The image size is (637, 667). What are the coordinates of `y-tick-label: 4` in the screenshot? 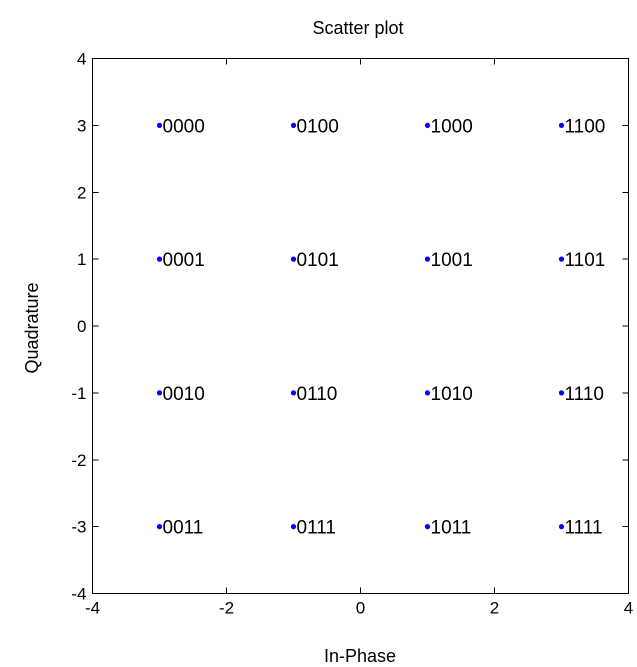 It's located at (81, 59).